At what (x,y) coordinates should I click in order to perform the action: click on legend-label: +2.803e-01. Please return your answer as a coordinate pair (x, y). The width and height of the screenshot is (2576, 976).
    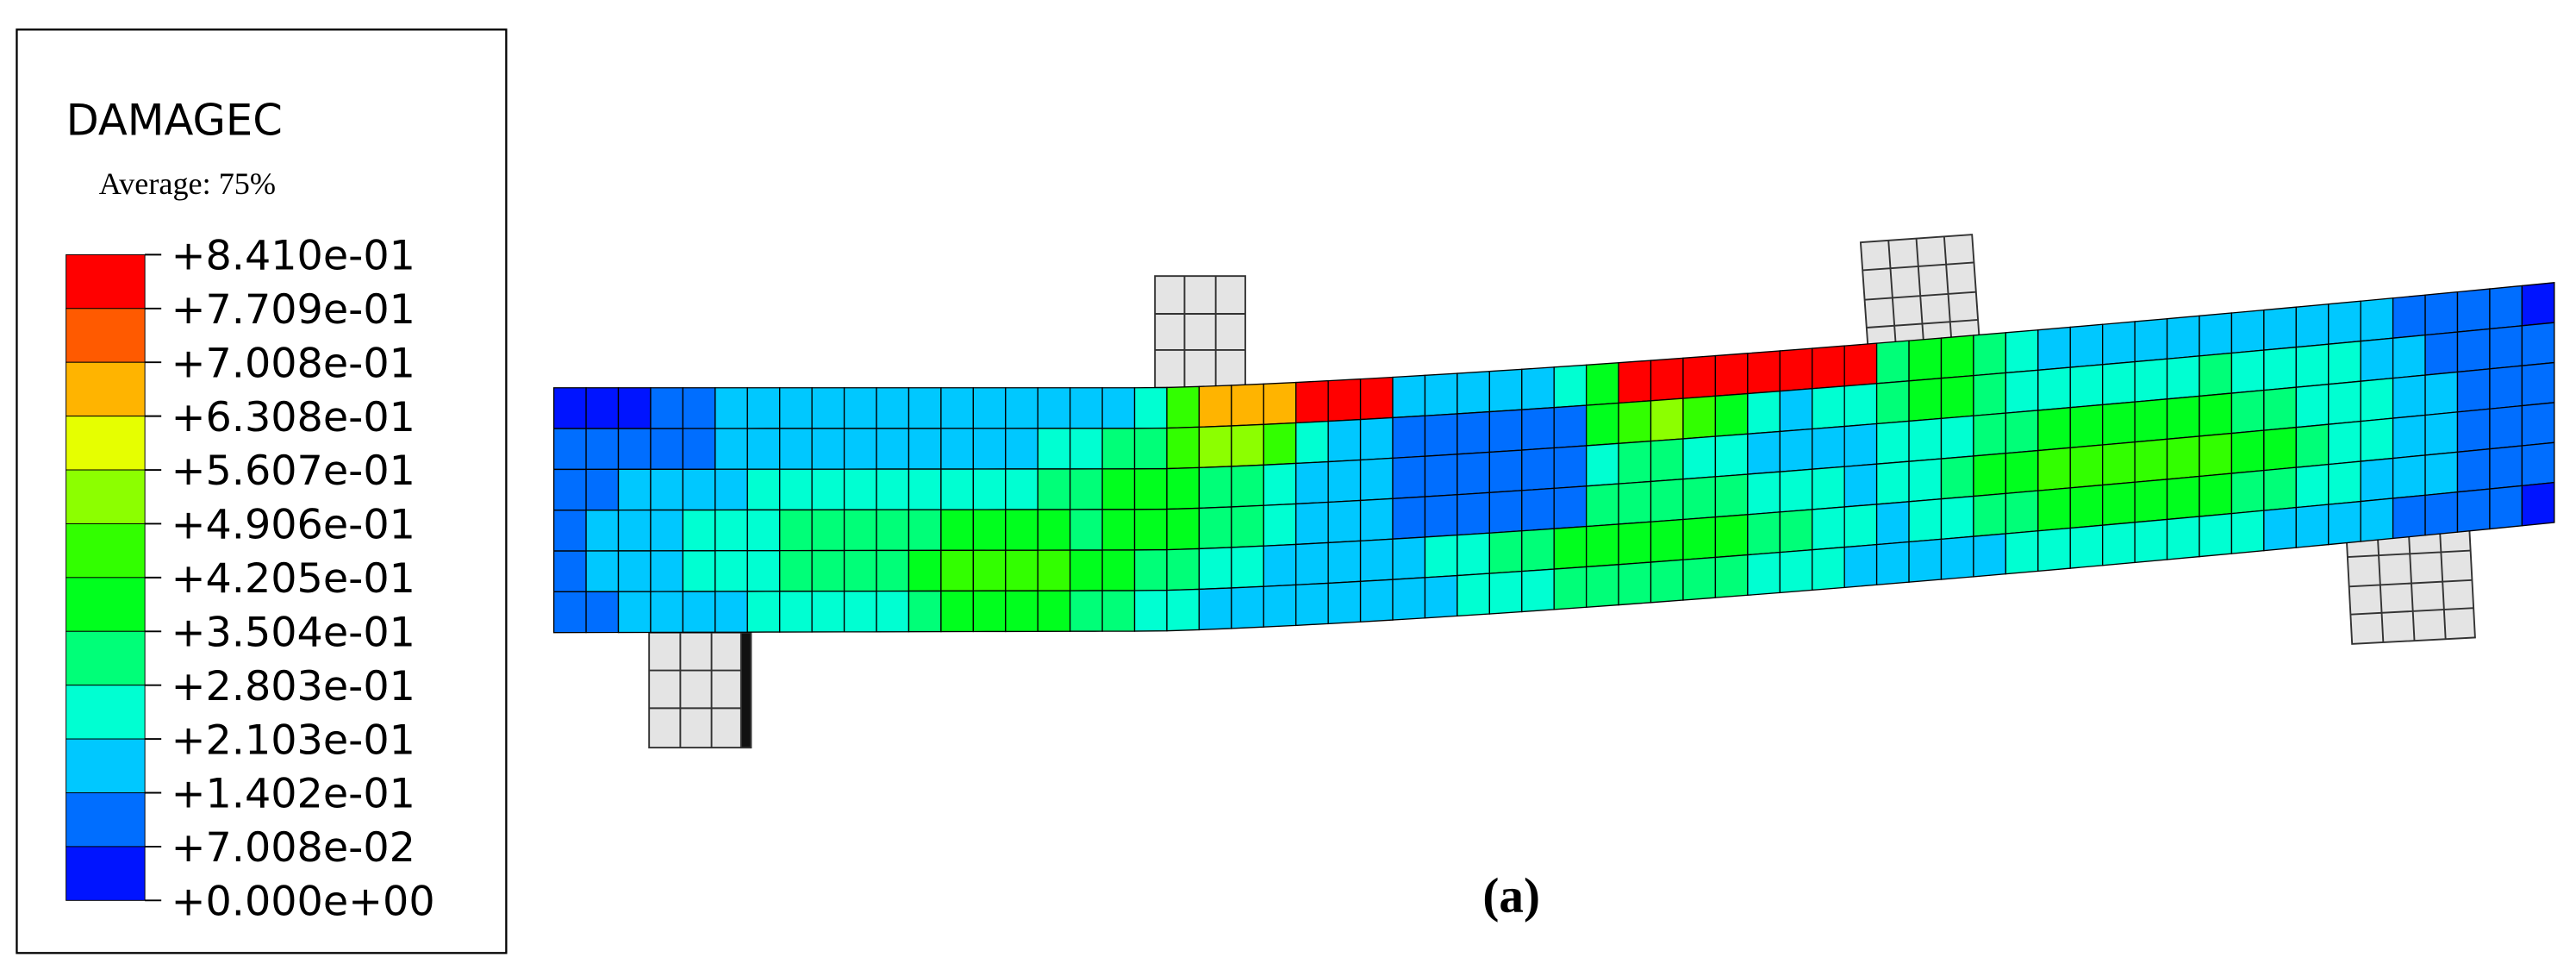
    Looking at the image, I should click on (293, 686).